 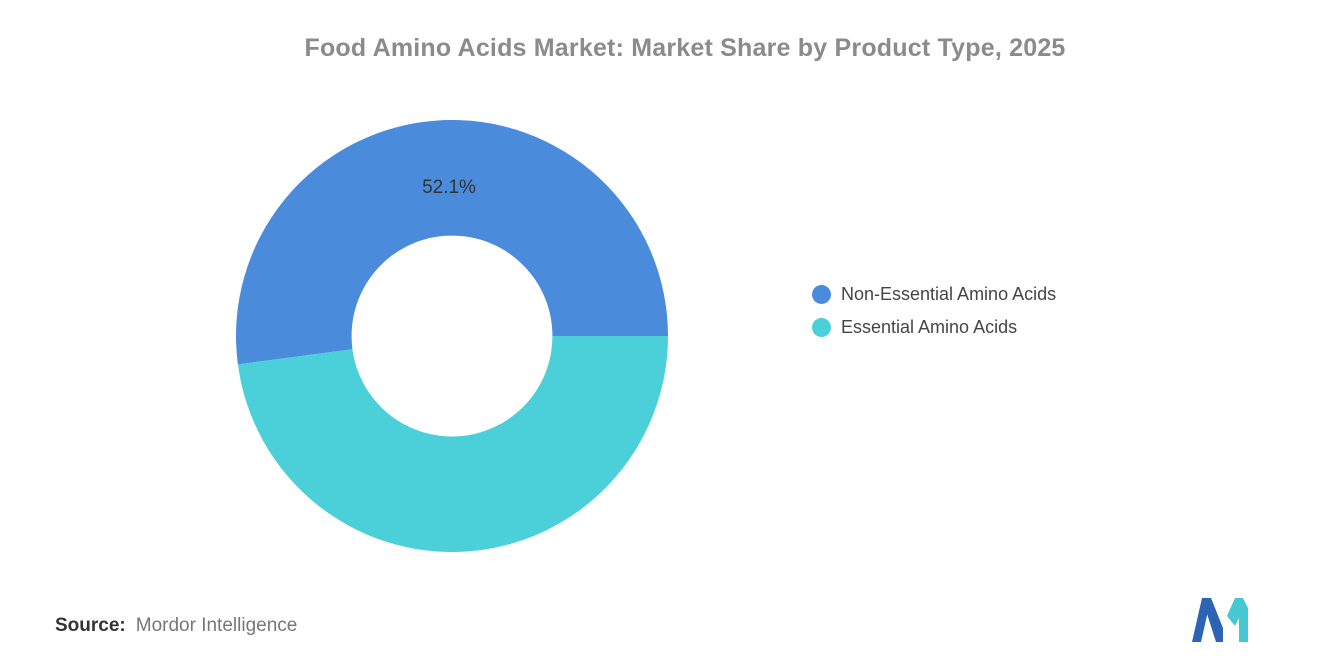 I want to click on slice-data-label: 52.1%, so click(x=449, y=187).